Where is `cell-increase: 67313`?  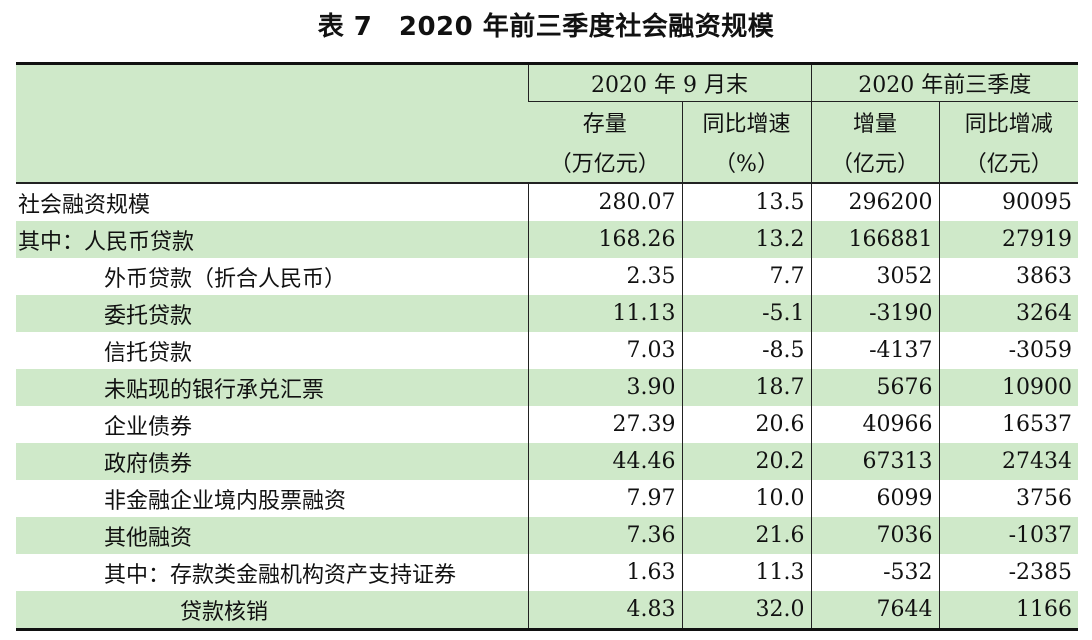 cell-increase: 67313 is located at coordinates (874, 461).